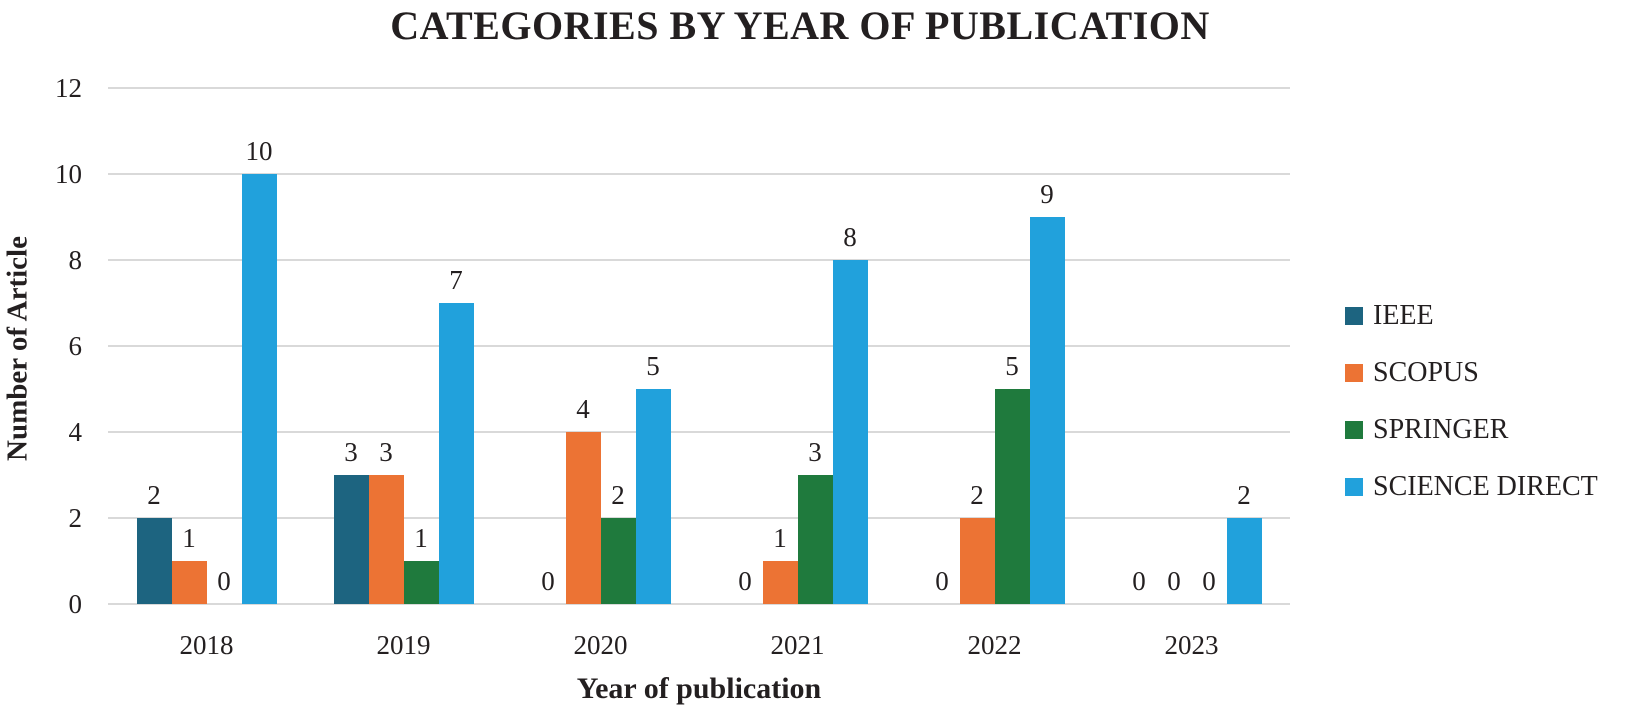  What do you see at coordinates (1354, 429) in the screenshot?
I see `legend-swatch-springer` at bounding box center [1354, 429].